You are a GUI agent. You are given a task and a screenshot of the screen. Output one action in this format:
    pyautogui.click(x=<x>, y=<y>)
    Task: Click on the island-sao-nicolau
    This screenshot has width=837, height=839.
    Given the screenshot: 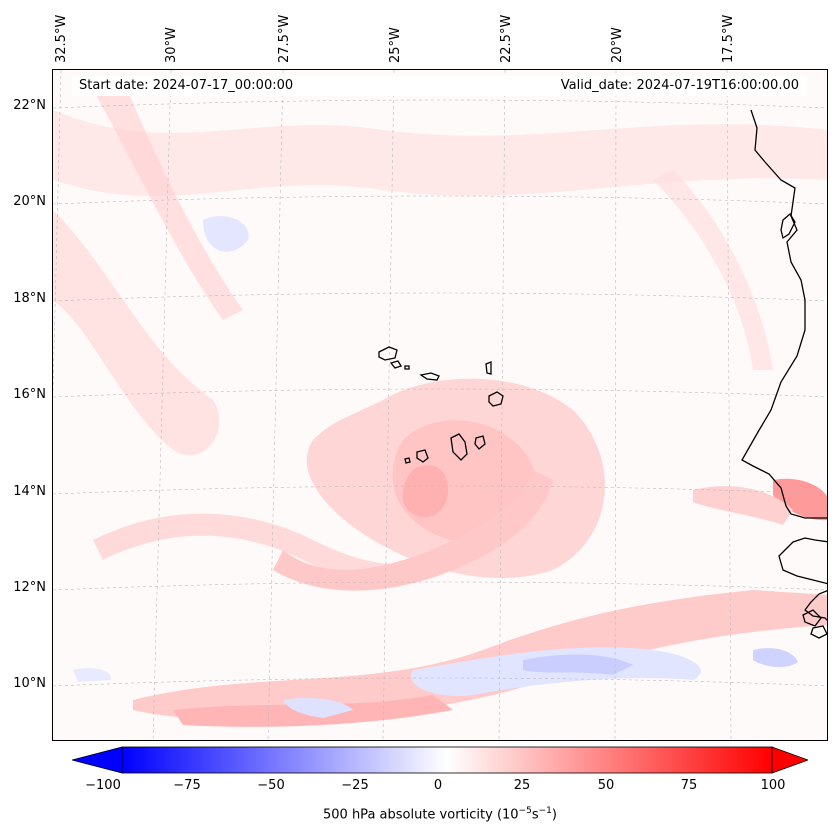 What is the action you would take?
    pyautogui.click(x=429, y=376)
    